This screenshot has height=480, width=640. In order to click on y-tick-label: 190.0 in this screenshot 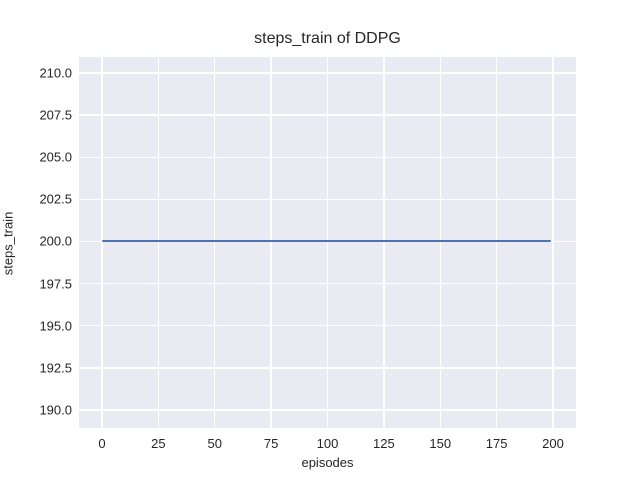, I will do `click(55, 410)`.